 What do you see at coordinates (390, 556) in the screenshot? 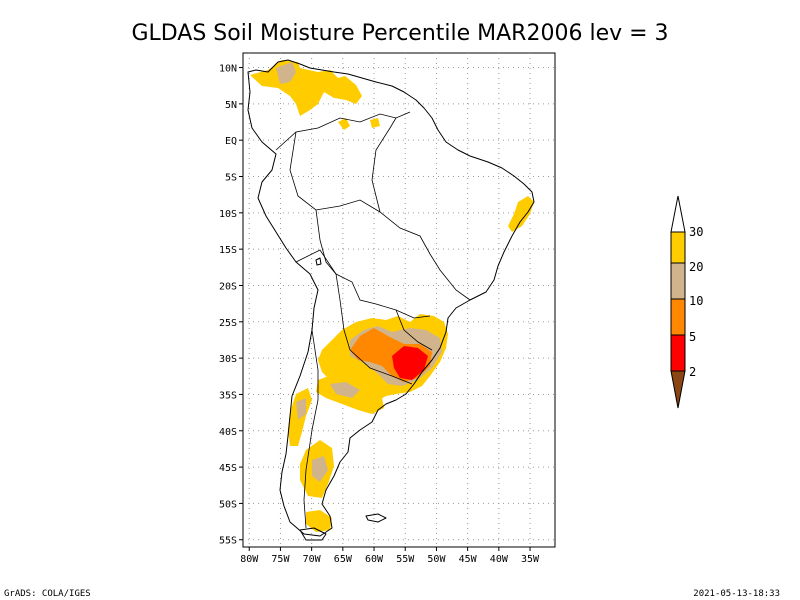
I see `longitude-labels: 80W 75W 70W 65W 60W 55W 50W 45W 40W 35W` at bounding box center [390, 556].